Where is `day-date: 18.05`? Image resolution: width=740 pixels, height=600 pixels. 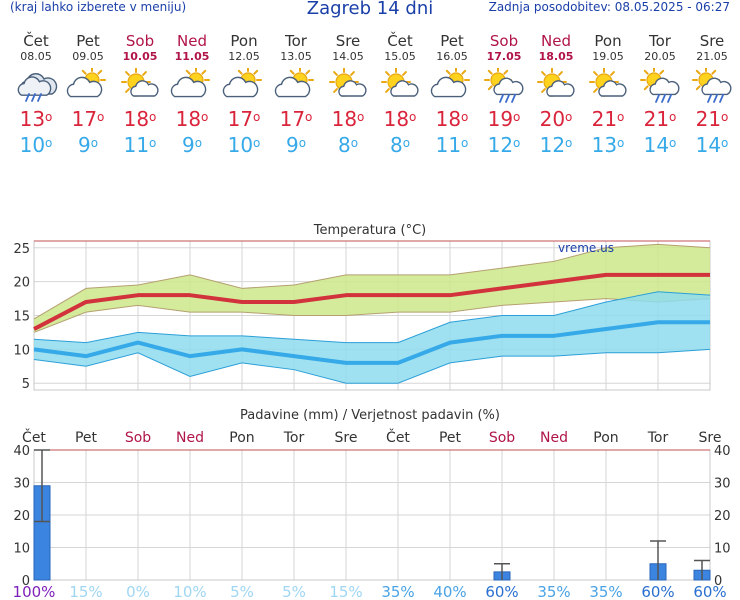
day-date: 18.05 is located at coordinates (556, 56).